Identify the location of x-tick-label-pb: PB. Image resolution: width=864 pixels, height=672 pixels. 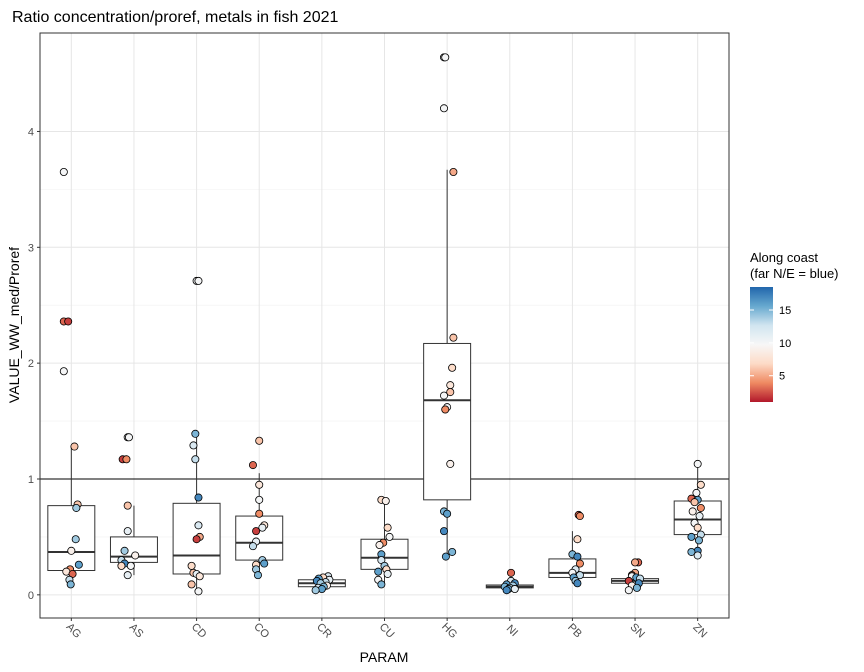
(574, 630).